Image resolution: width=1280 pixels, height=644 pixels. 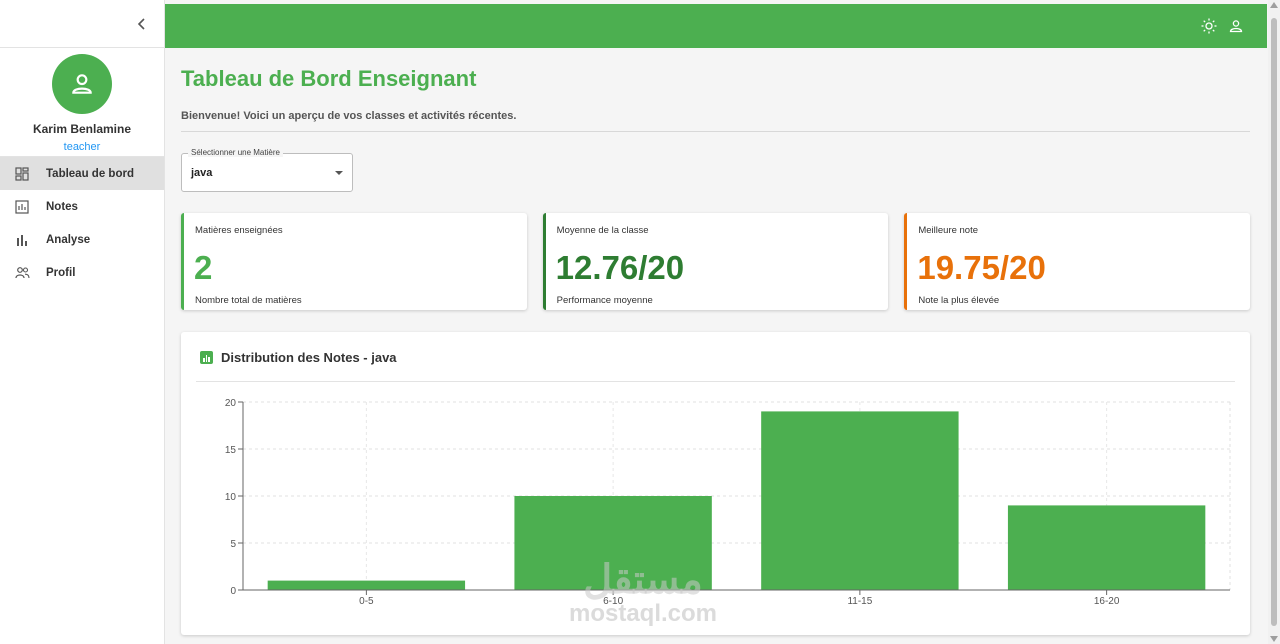 I want to click on sun-icon, so click(x=1209, y=26).